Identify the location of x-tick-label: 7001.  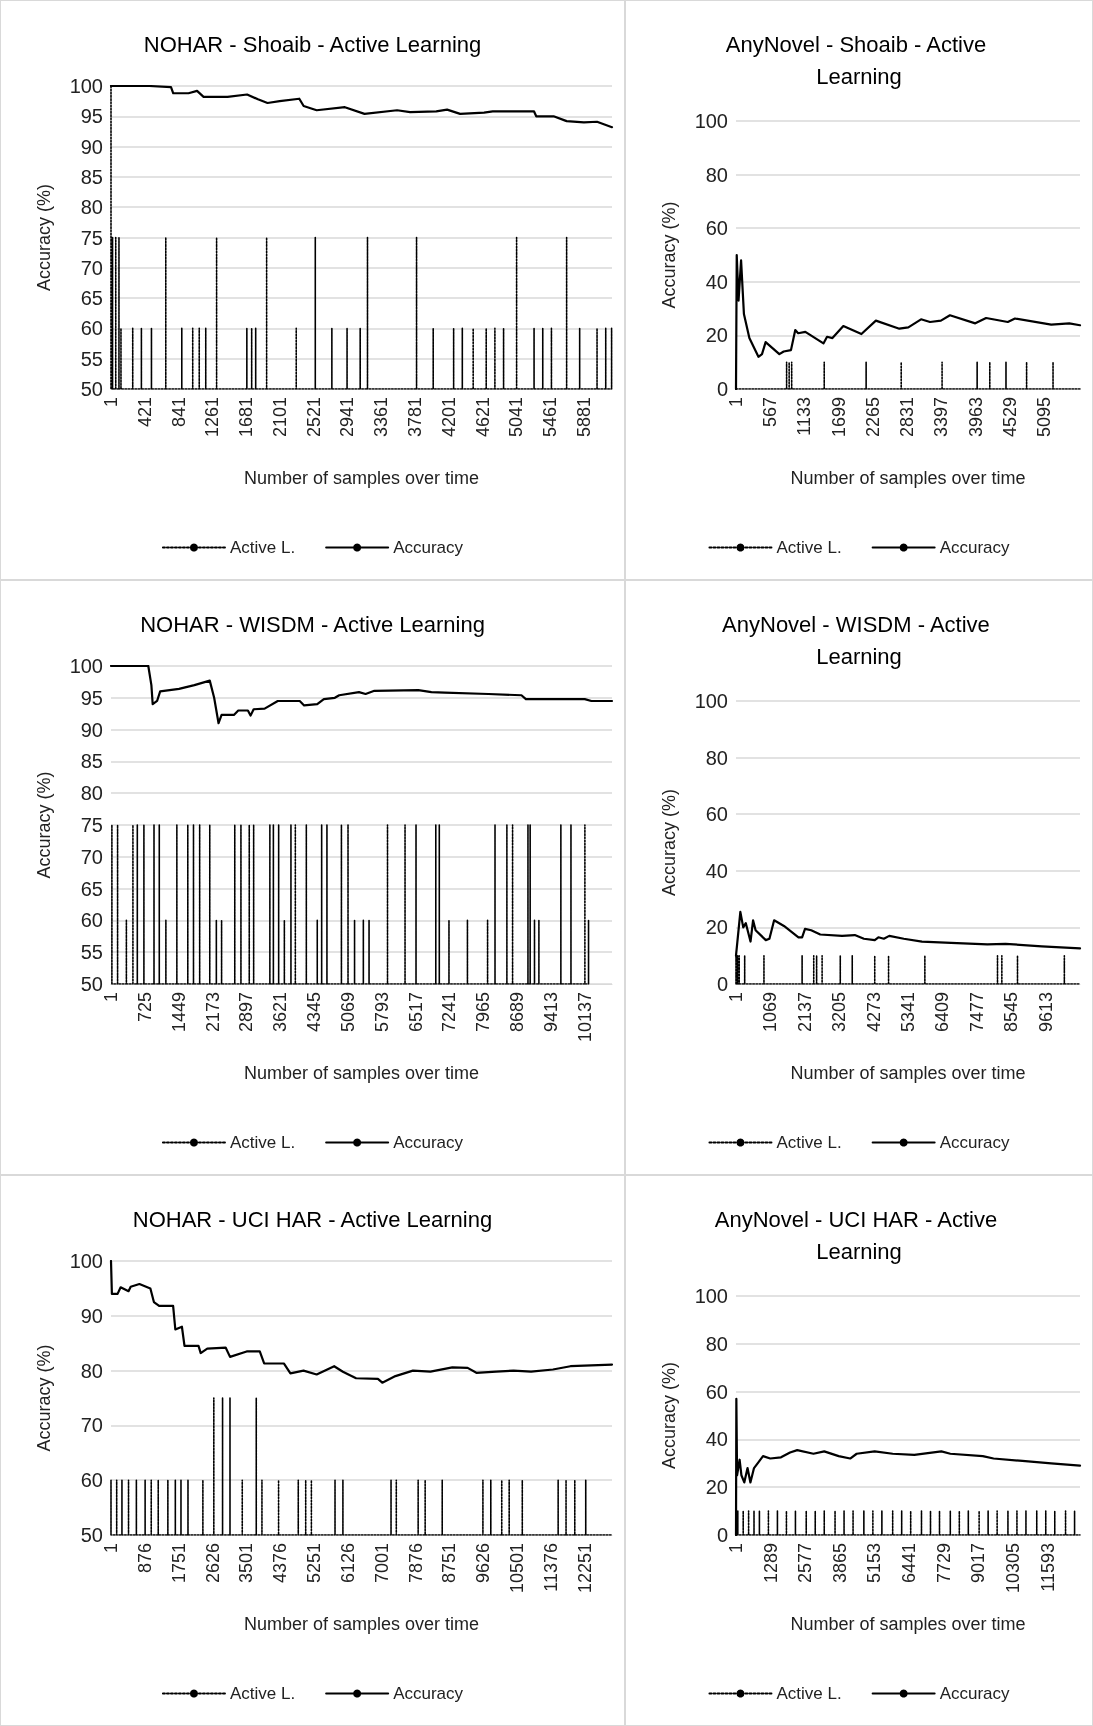
(381, 1563).